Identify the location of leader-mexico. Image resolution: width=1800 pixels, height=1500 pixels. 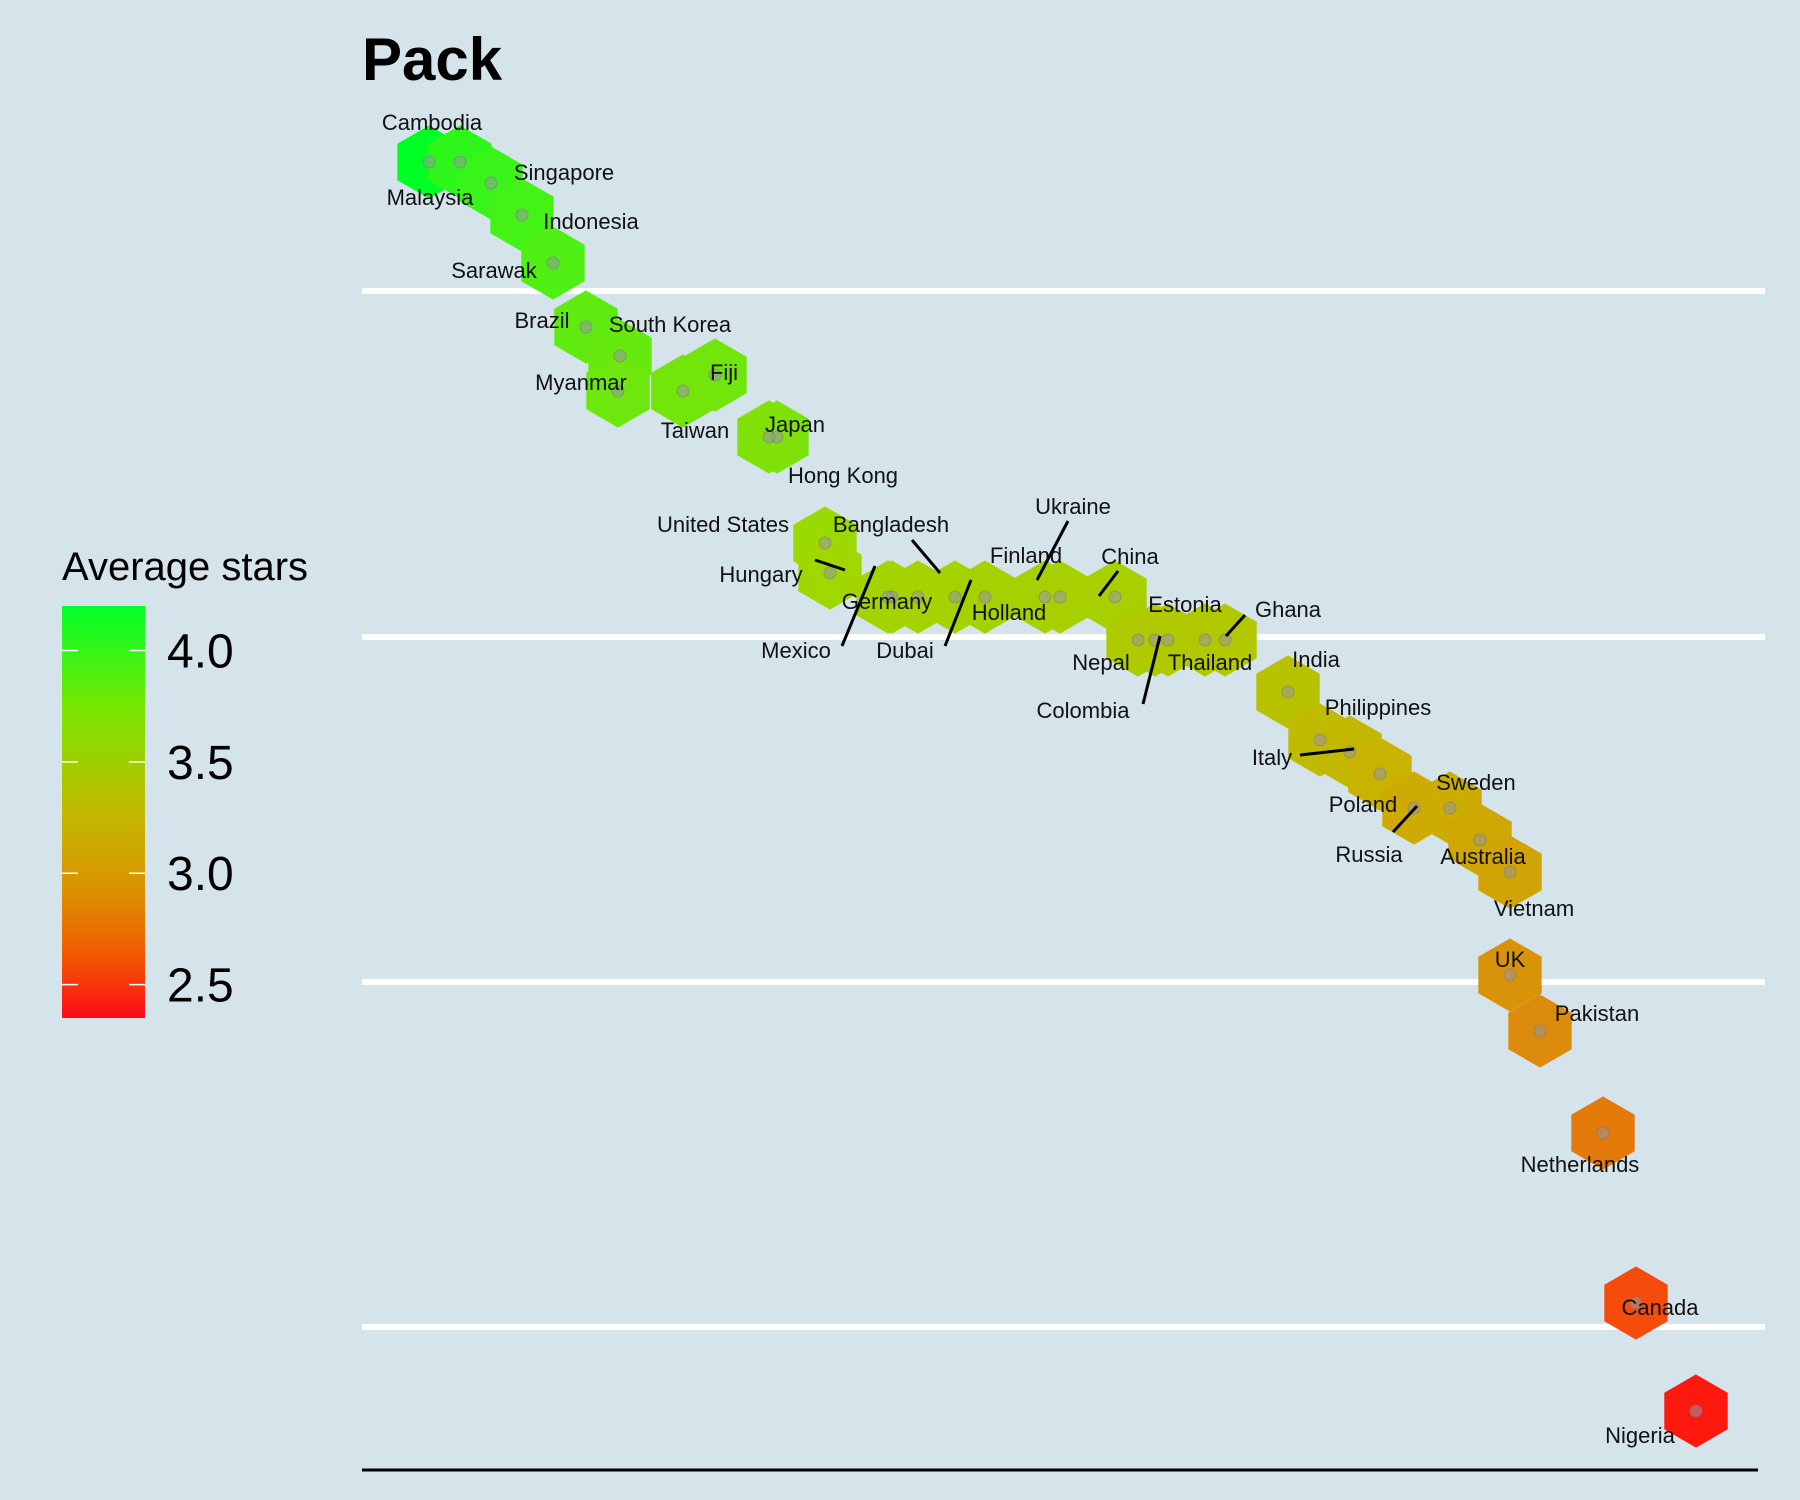
(858, 606).